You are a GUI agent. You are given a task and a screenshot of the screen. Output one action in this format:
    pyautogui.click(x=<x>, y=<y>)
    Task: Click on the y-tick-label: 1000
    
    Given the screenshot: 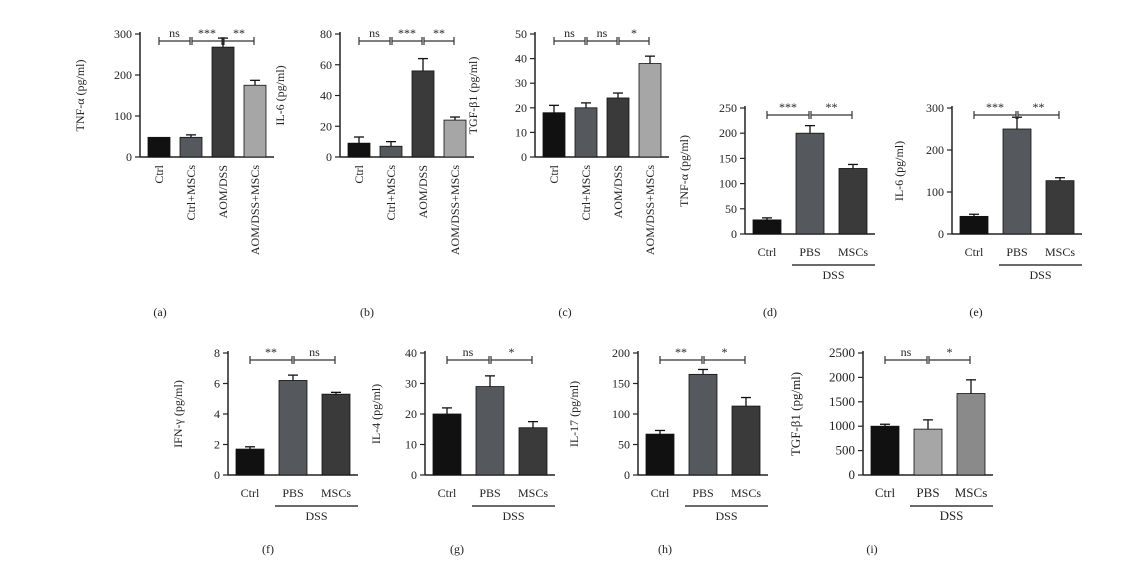 What is the action you would take?
    pyautogui.click(x=842, y=425)
    